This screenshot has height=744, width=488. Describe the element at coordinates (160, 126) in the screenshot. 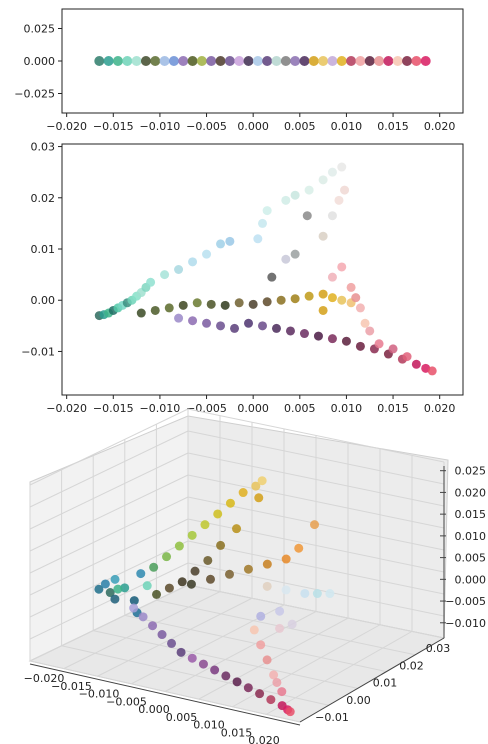

I see `x-tick-label: −0.010` at that location.